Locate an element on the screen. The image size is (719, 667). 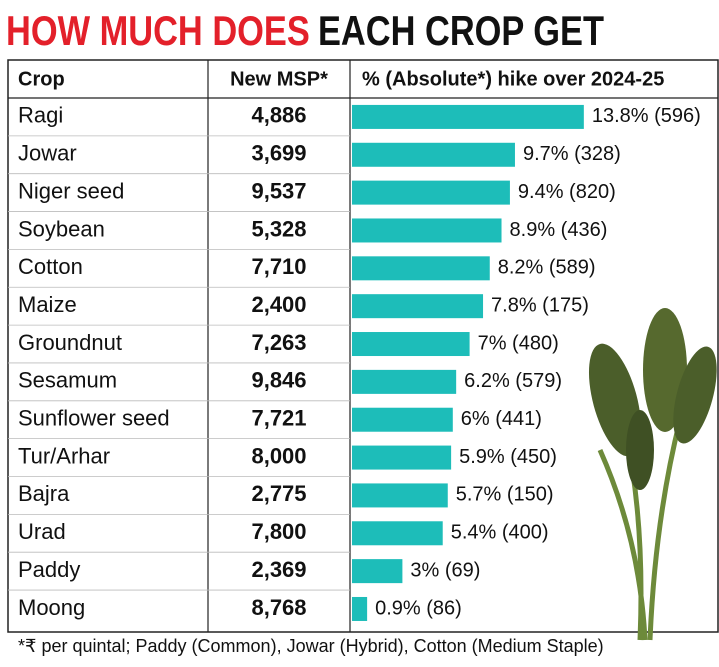
value-label: 13.8% (596) is located at coordinates (646, 116).